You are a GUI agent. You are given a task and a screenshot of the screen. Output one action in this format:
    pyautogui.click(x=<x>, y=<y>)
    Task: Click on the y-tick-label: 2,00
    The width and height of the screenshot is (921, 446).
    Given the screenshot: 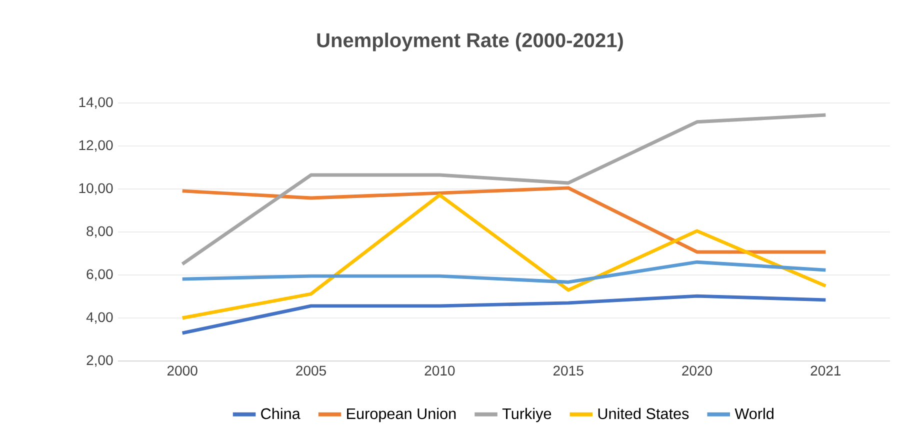 What is the action you would take?
    pyautogui.click(x=99, y=361)
    